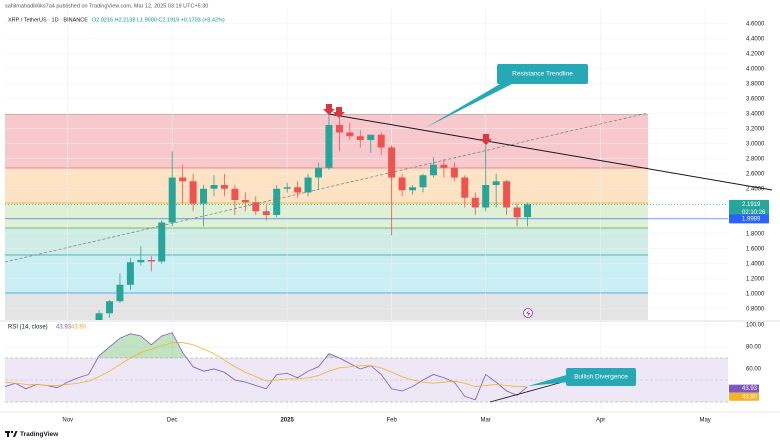  What do you see at coordinates (326, 241) in the screenshot?
I see `zone-teal` at bounding box center [326, 241].